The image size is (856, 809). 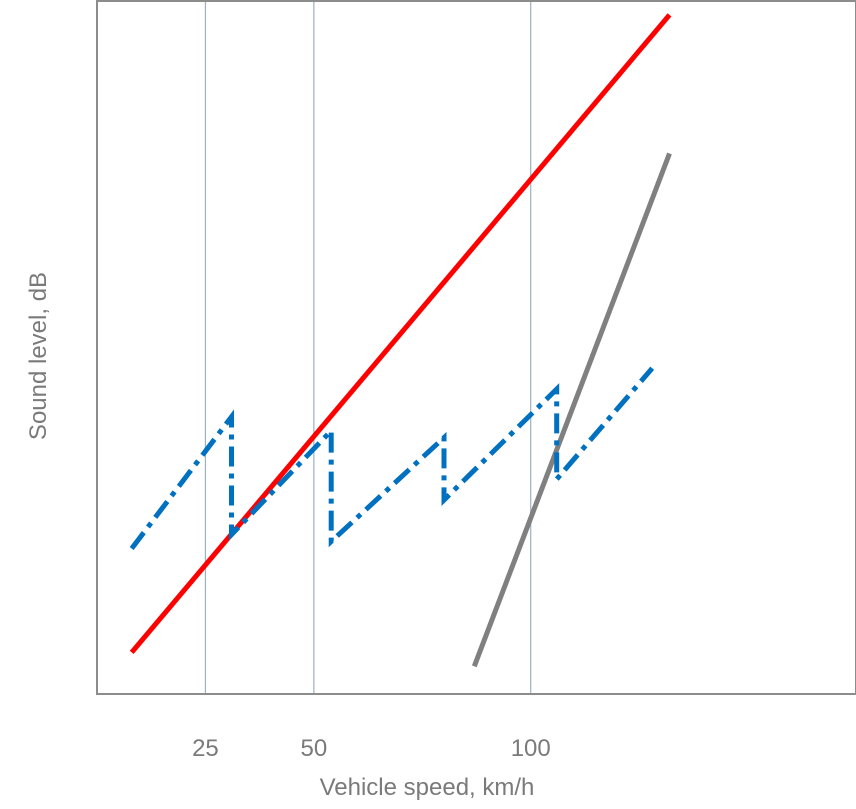 What do you see at coordinates (371, 748) in the screenshot?
I see `x-tick-labels: 25 50 100` at bounding box center [371, 748].